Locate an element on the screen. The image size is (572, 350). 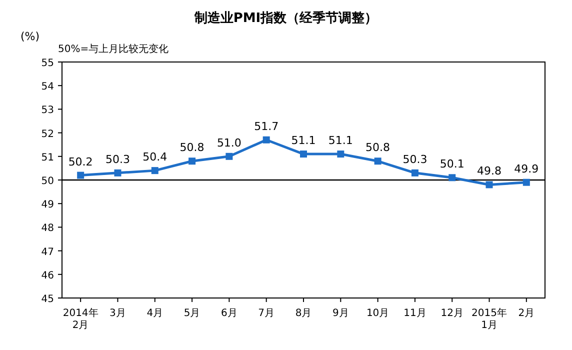
y-tick-label: 46 is located at coordinates (47, 276).